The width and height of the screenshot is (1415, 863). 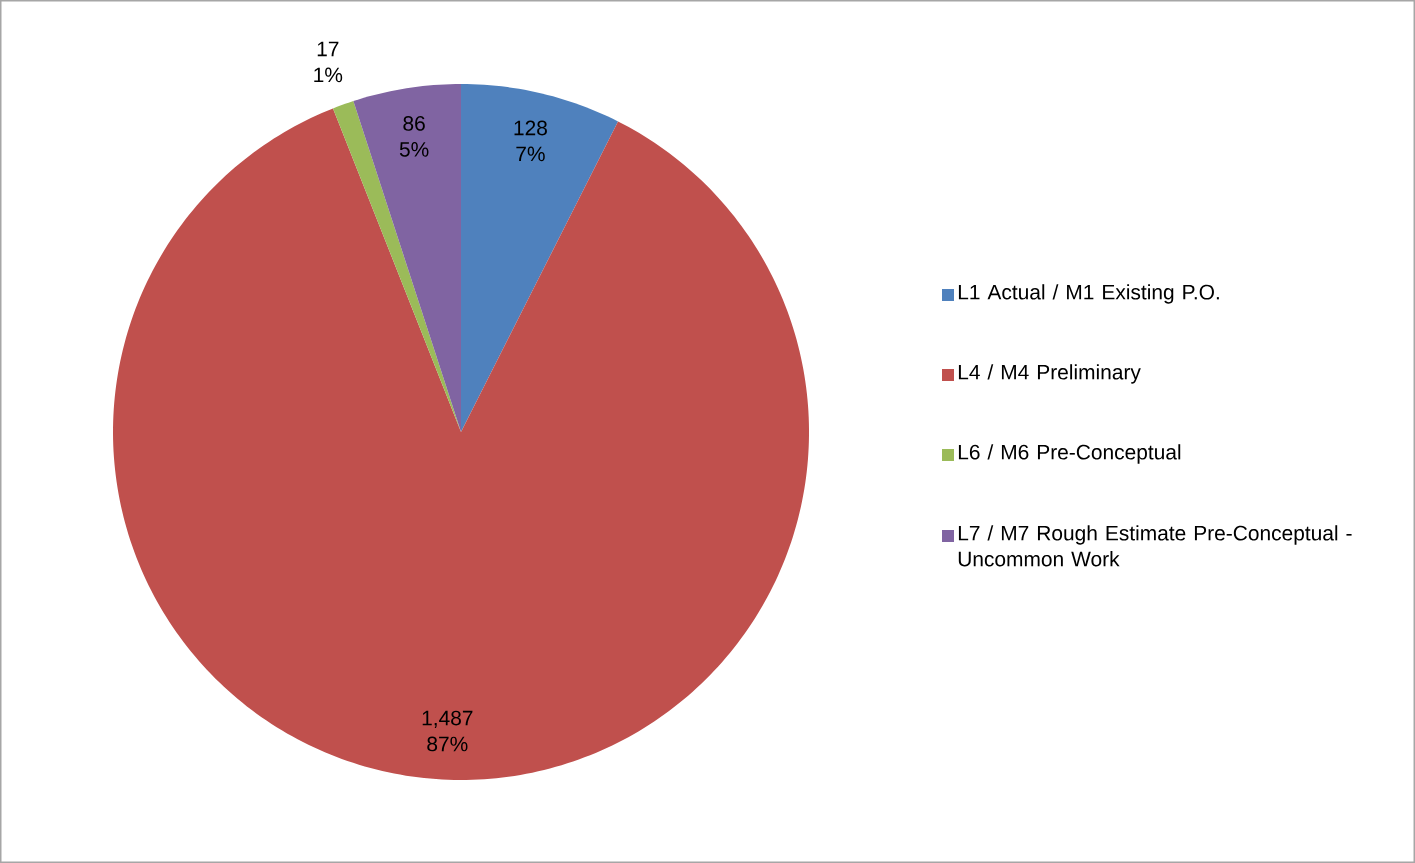 What do you see at coordinates (447, 744) in the screenshot?
I see `text: 87%` at bounding box center [447, 744].